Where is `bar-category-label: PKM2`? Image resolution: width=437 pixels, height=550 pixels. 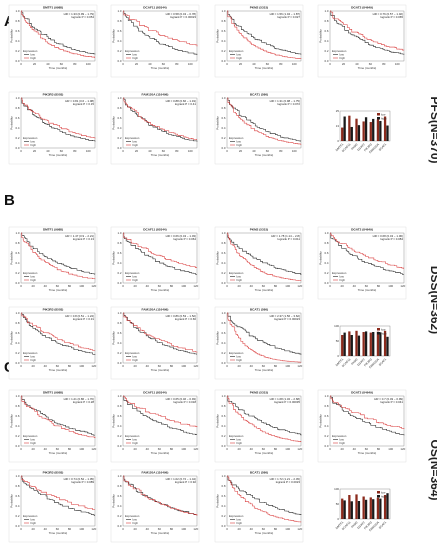
bar-category-label: PKM2 is located at coordinates (354, 524).